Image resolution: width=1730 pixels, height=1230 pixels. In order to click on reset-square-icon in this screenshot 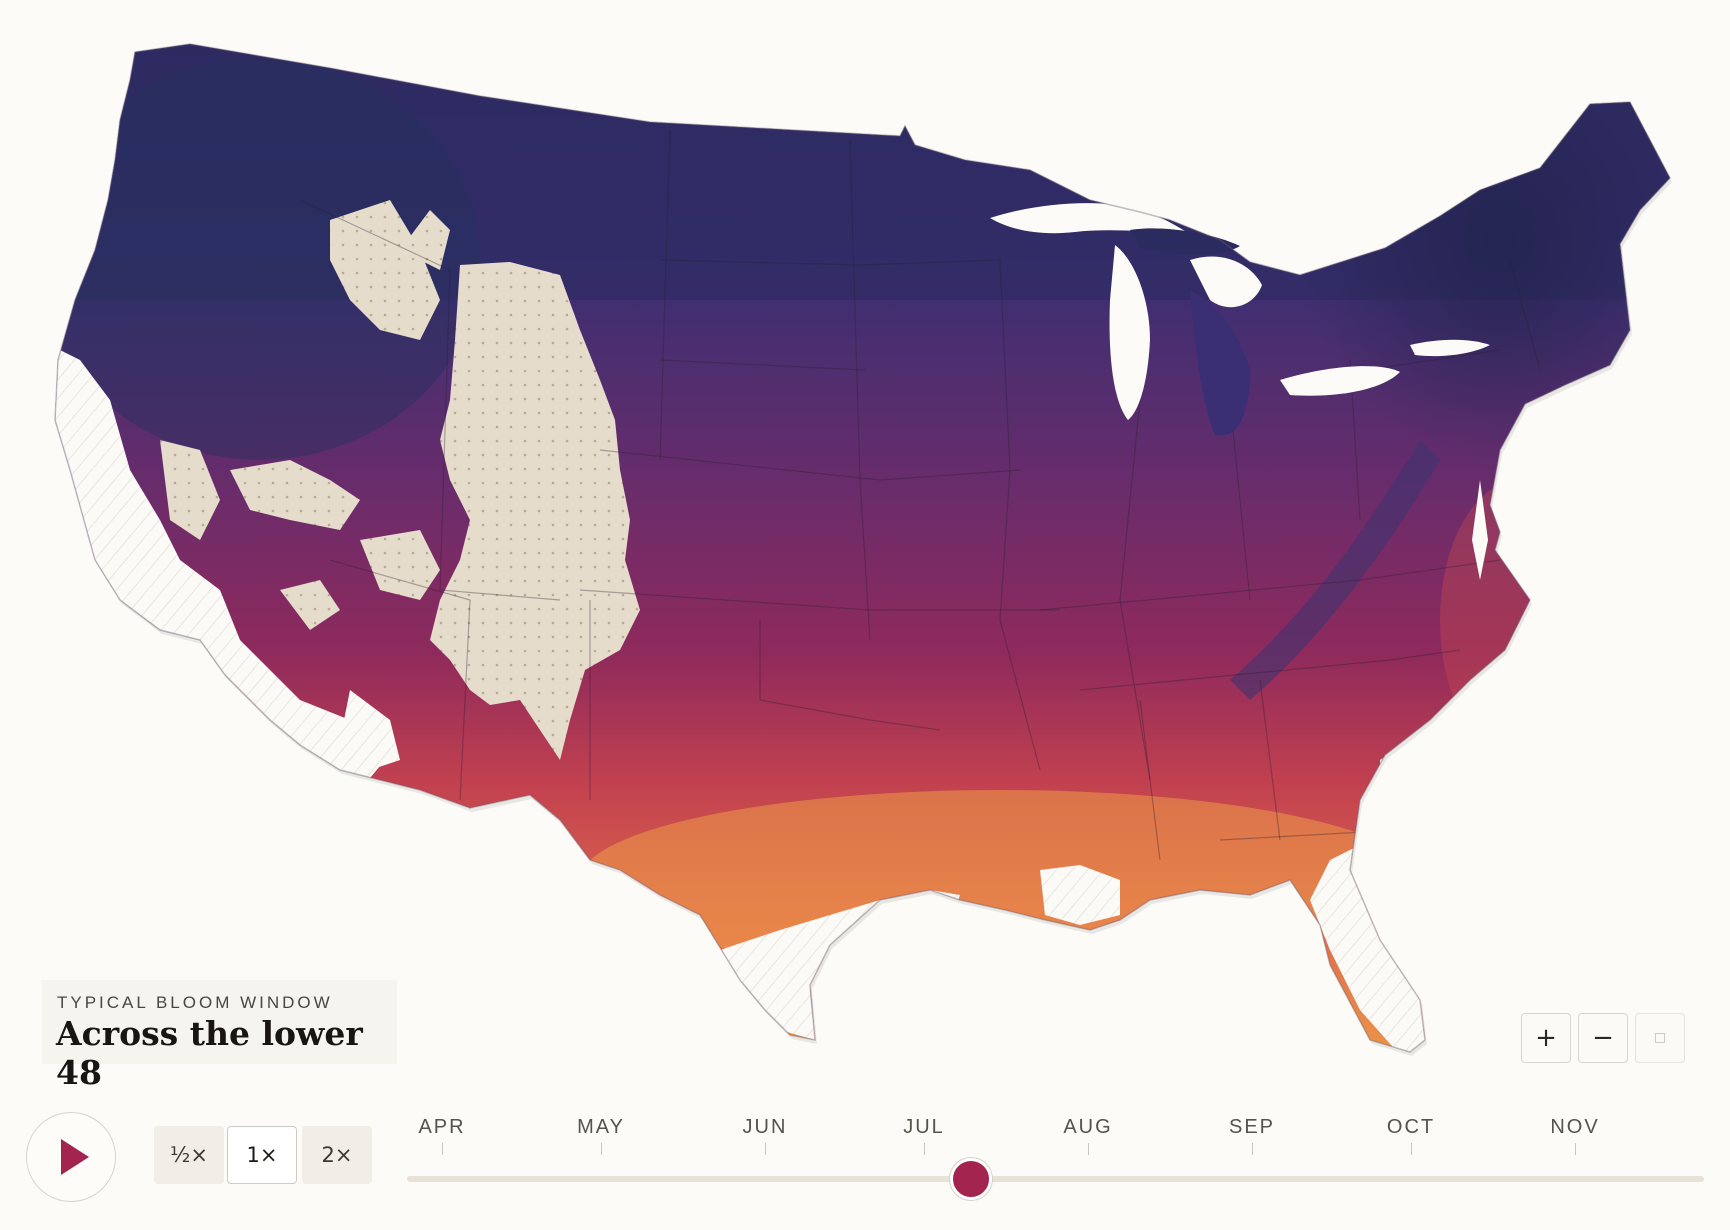, I will do `click(1660, 1038)`.